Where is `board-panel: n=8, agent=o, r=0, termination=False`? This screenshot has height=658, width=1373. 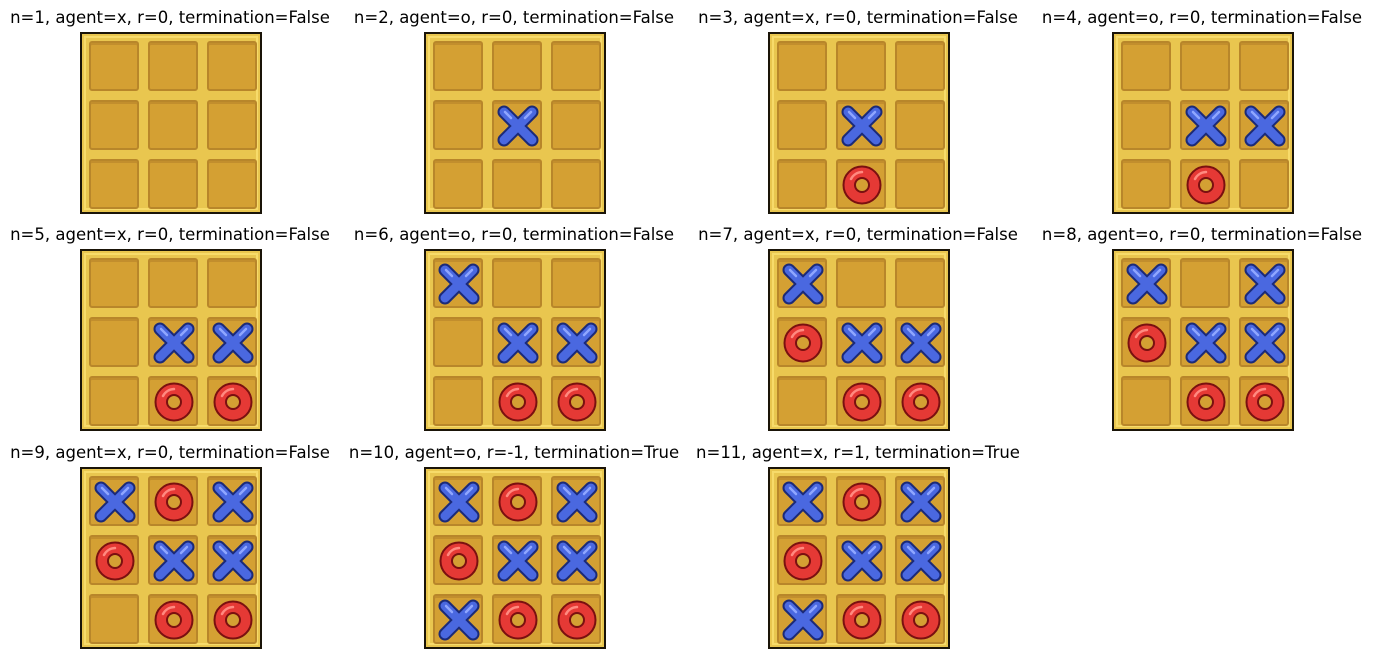 board-panel: n=8, agent=o, r=0, termination=False is located at coordinates (1202, 325).